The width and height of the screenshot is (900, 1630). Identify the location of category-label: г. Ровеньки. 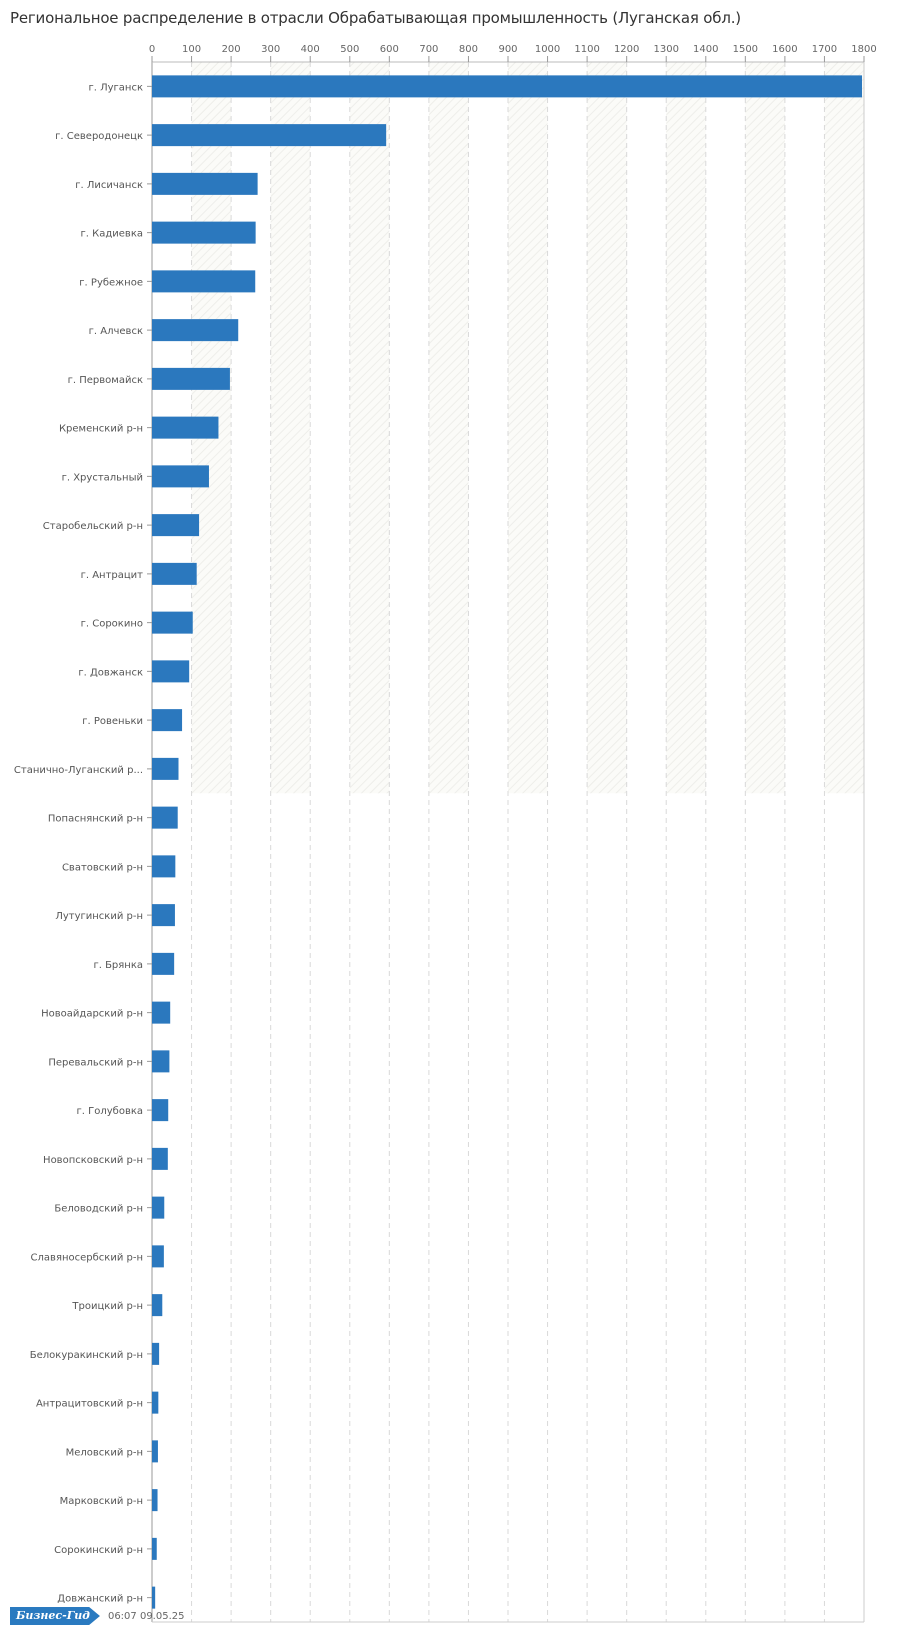
(112, 721).